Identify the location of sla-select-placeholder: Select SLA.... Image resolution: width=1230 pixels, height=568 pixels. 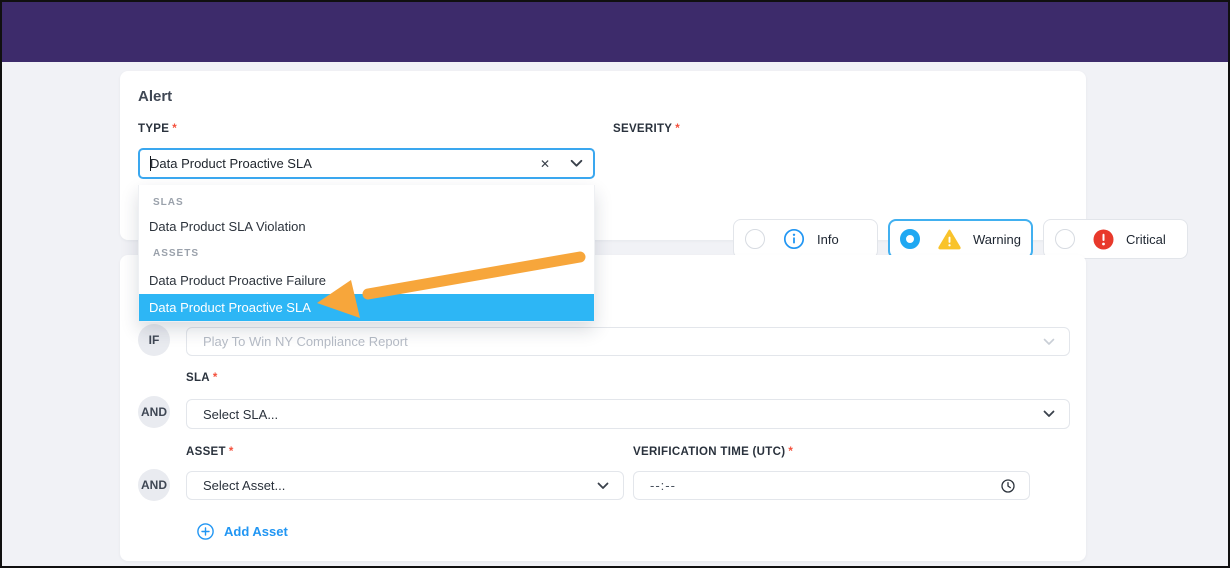
(241, 414).